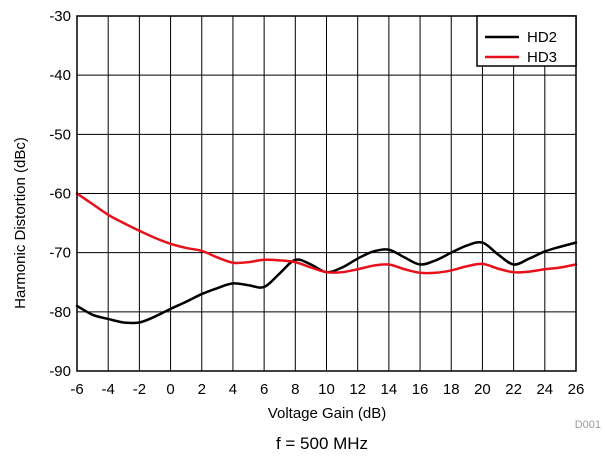 The image size is (605, 460). Describe the element at coordinates (264, 389) in the screenshot. I see `x-tick-label: 6` at that location.